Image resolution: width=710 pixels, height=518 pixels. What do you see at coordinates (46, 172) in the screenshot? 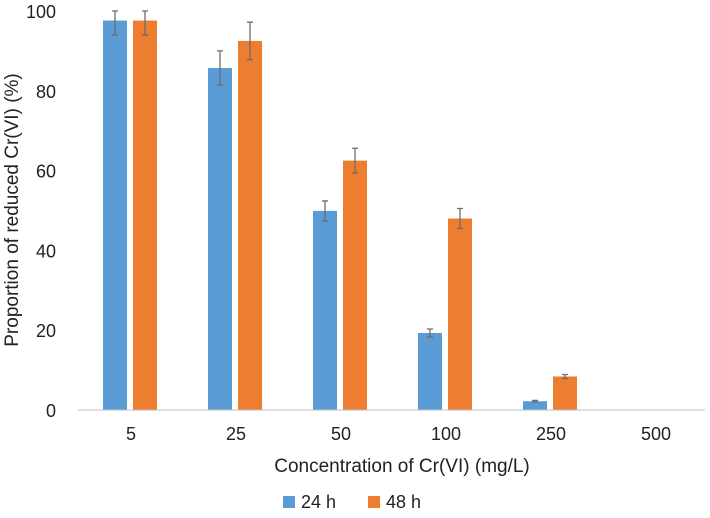
I see `y-tick-label: 60` at bounding box center [46, 172].